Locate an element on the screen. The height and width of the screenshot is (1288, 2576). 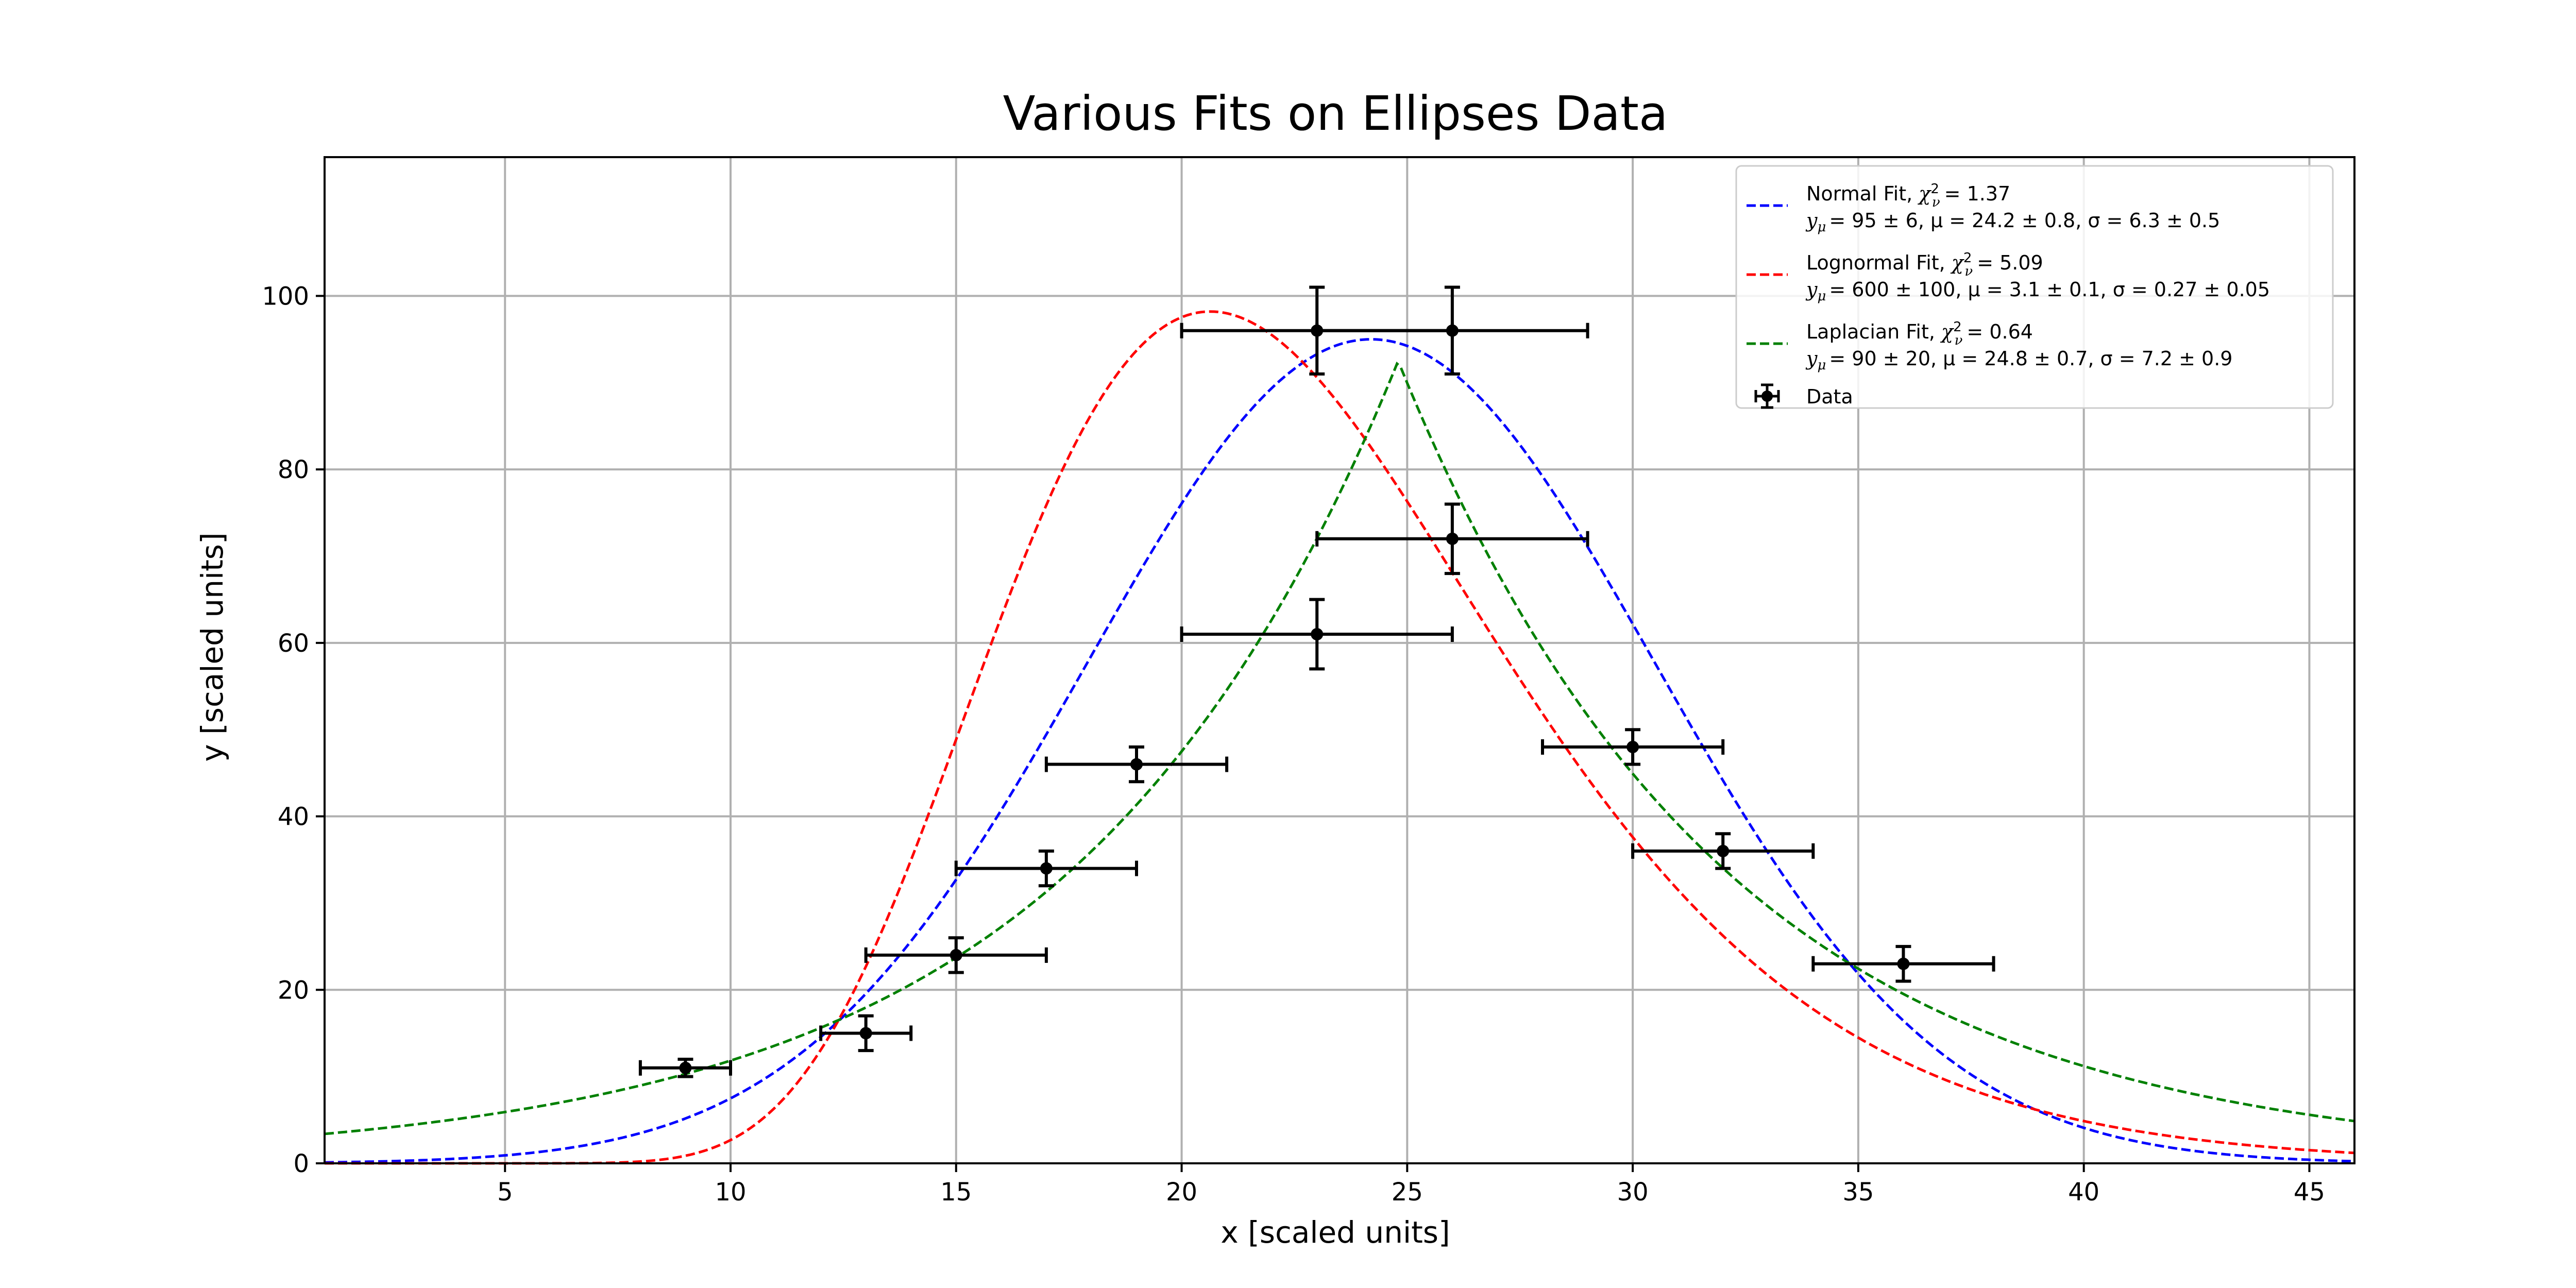
y-tick-label: 40 is located at coordinates (293, 818).